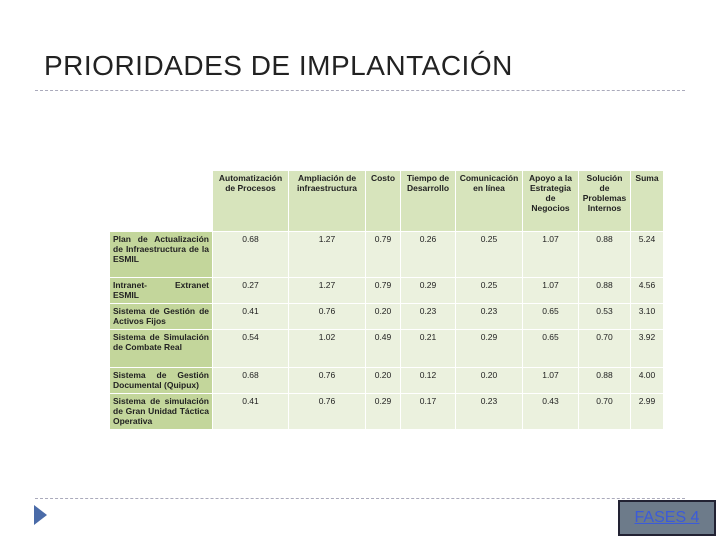  I want to click on cell: 3.10, so click(647, 316).